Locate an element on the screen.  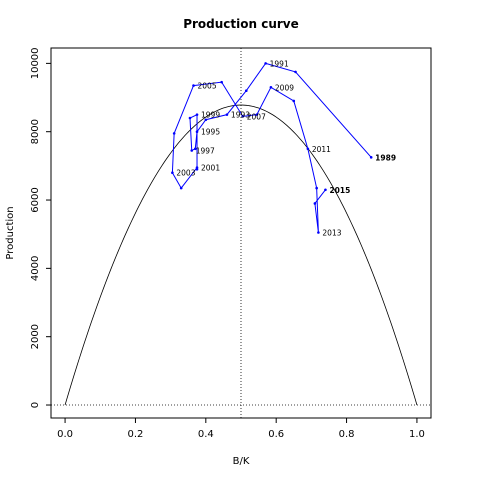
data-point-1997 is located at coordinates (192, 150).